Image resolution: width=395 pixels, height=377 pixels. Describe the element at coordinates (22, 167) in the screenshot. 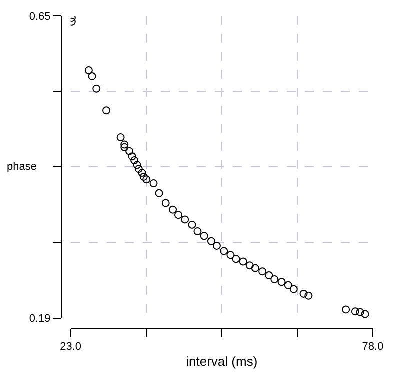

I see `y-axis-title: phase` at that location.